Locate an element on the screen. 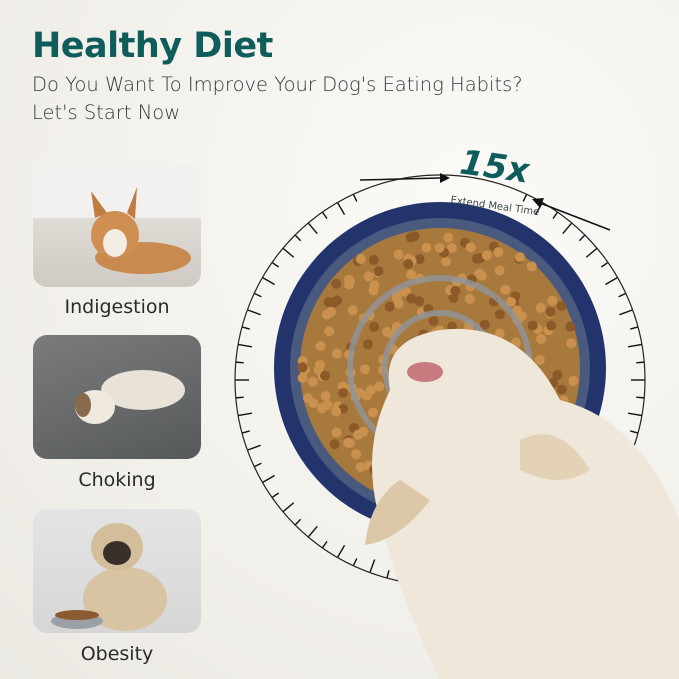  meal-time-multiplier: 15x is located at coordinates (494, 166).